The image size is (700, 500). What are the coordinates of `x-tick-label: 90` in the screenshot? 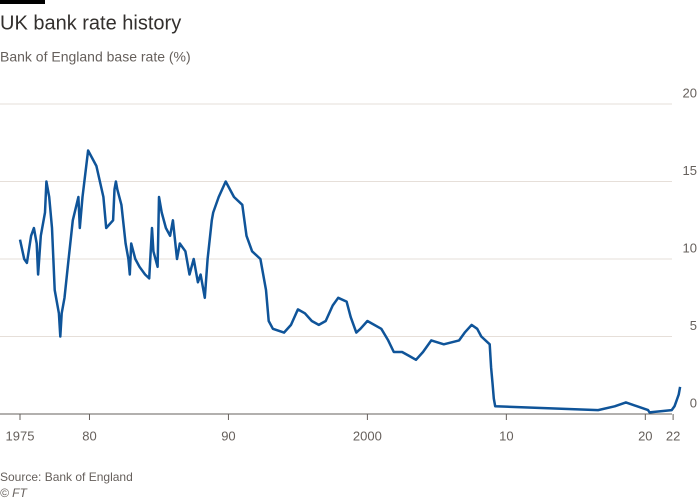 It's located at (228, 435).